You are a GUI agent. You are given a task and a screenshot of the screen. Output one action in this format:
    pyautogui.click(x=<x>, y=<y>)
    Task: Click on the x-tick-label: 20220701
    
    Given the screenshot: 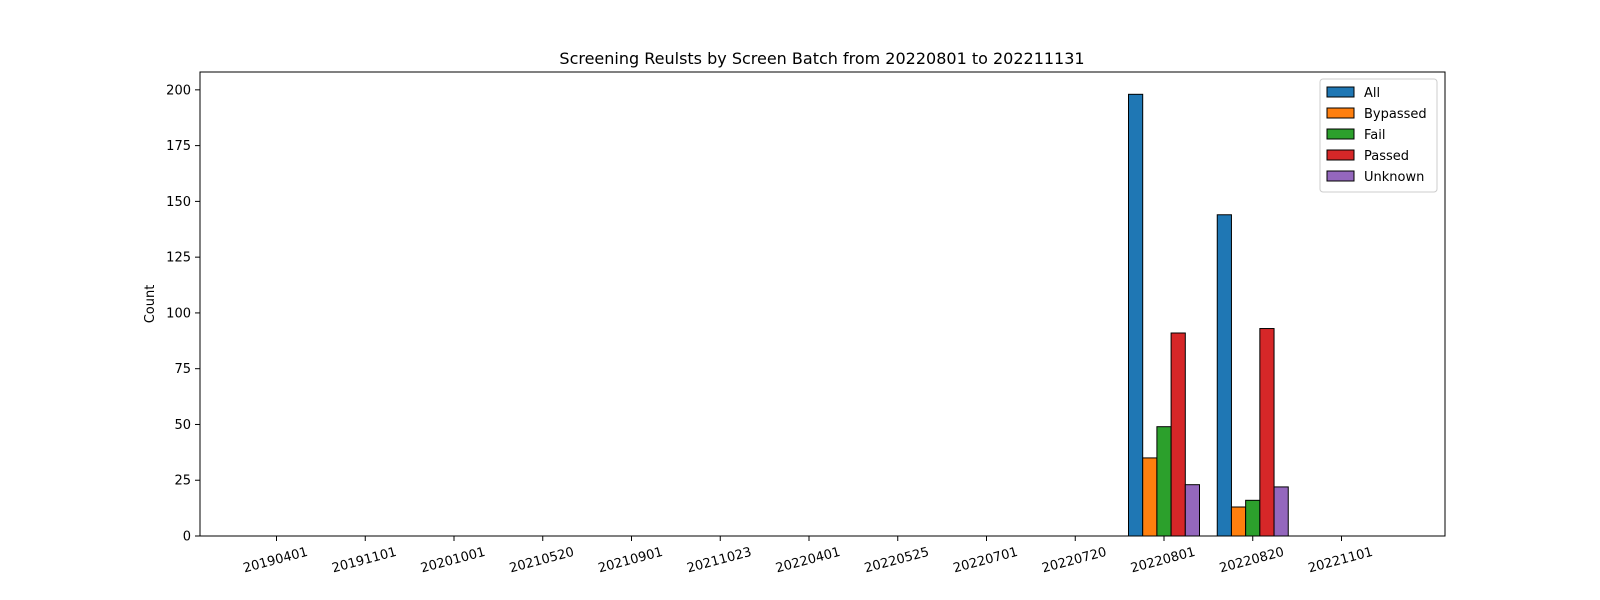 What is the action you would take?
    pyautogui.click(x=986, y=561)
    